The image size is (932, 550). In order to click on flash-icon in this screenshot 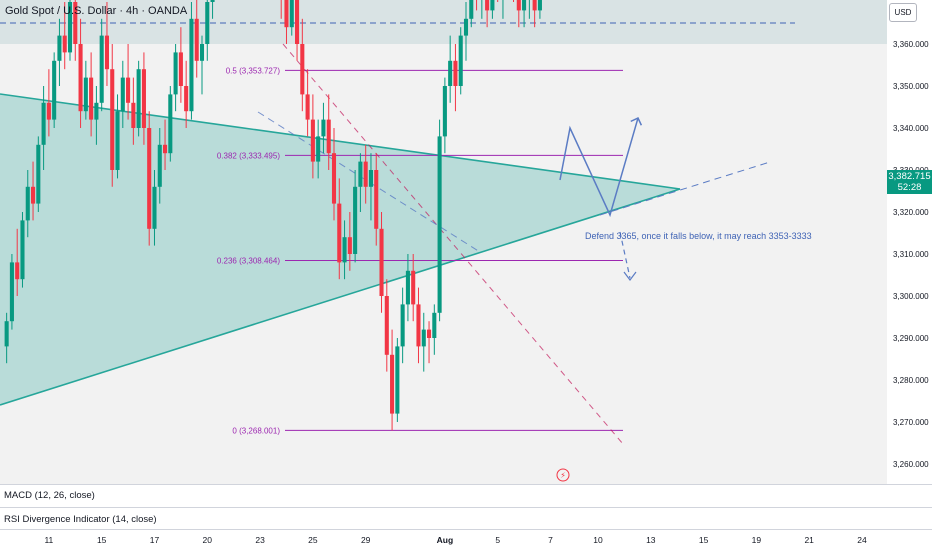, I will do `click(563, 475)`.